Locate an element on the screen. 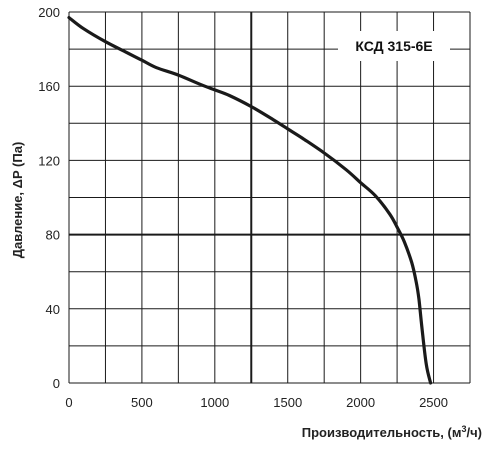  x-axis-label-main: Производительность, (м is located at coordinates (382, 432).